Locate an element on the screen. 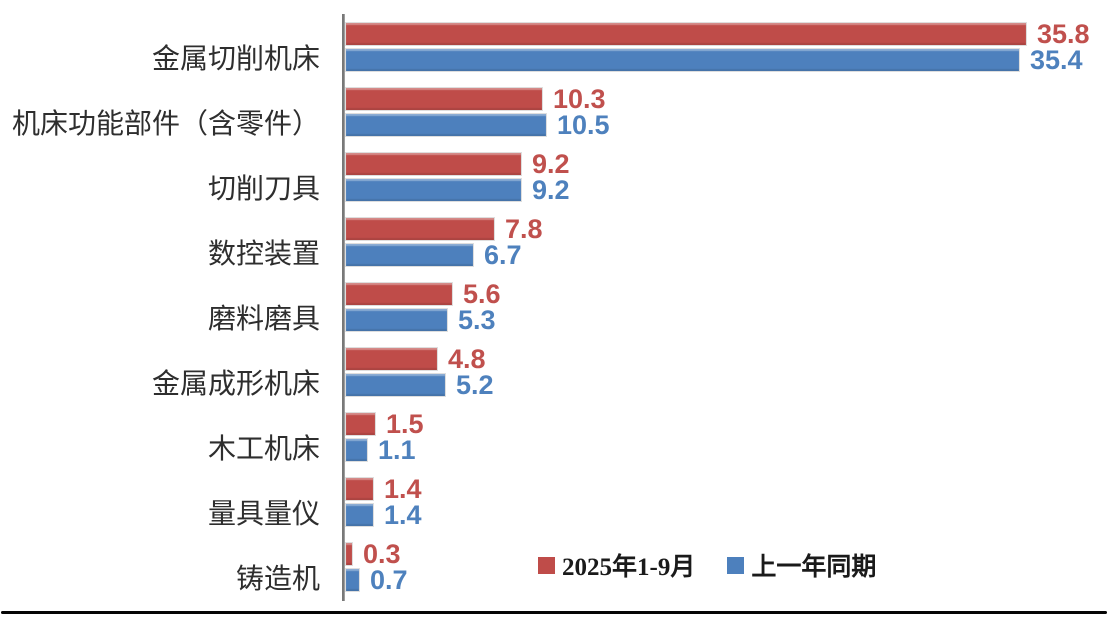 The width and height of the screenshot is (1108, 624). bottom-border-line is located at coordinates (554, 612).